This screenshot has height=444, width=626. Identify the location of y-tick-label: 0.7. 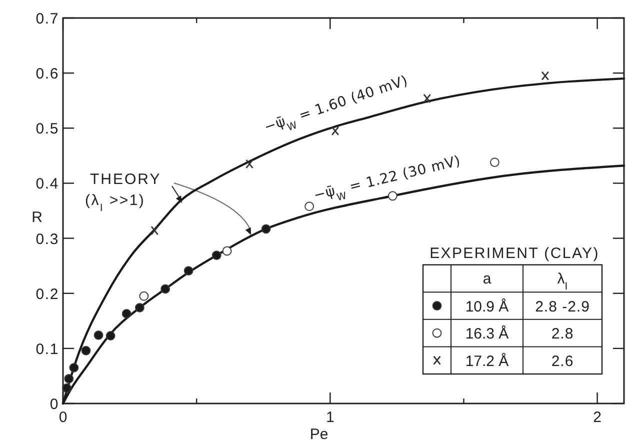
(47, 19).